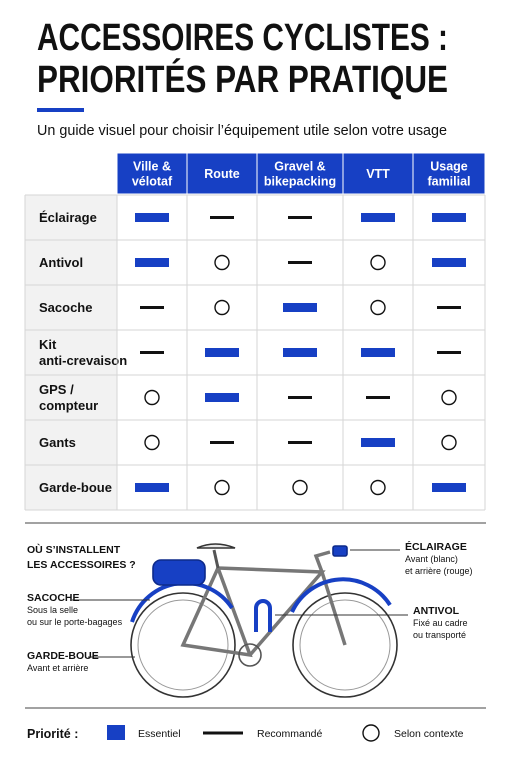  What do you see at coordinates (61, 262) in the screenshot?
I see `row-label: Antivol` at bounding box center [61, 262].